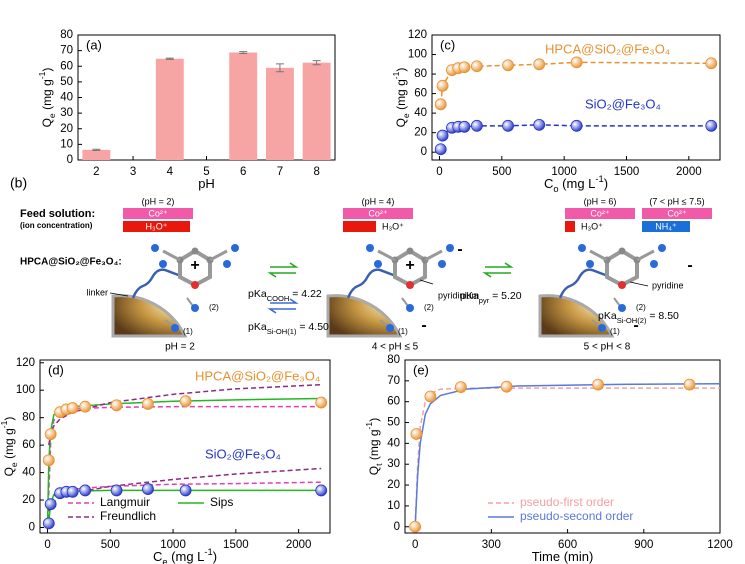 The width and height of the screenshot is (745, 564). What do you see at coordinates (47, 70) in the screenshot?
I see `y-axis-title-part: )` at bounding box center [47, 70].